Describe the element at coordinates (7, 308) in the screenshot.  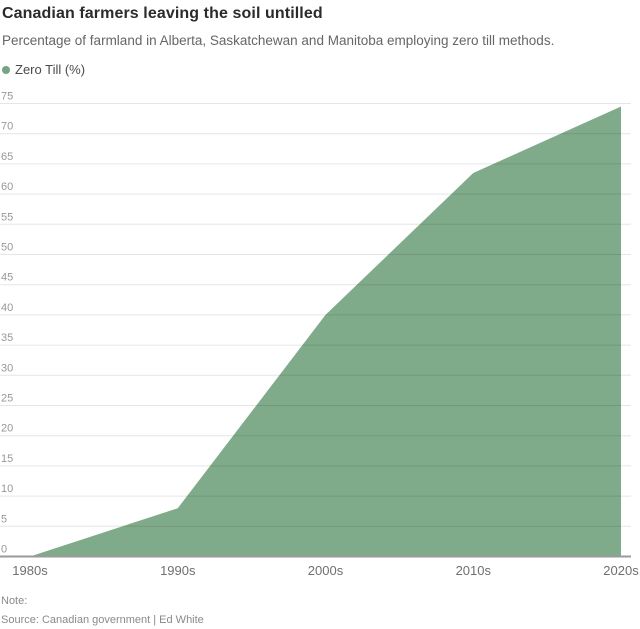
I see `y-tick-label: 40` at that location.